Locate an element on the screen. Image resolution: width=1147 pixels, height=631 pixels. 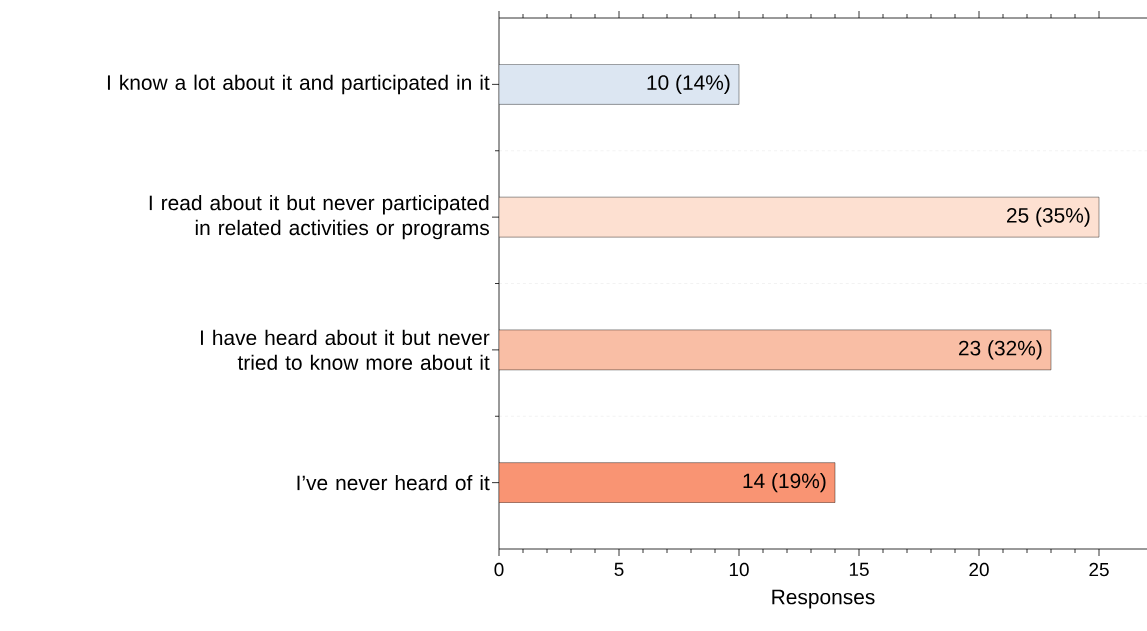
data-label: 25 (35%) is located at coordinates (1048, 217).